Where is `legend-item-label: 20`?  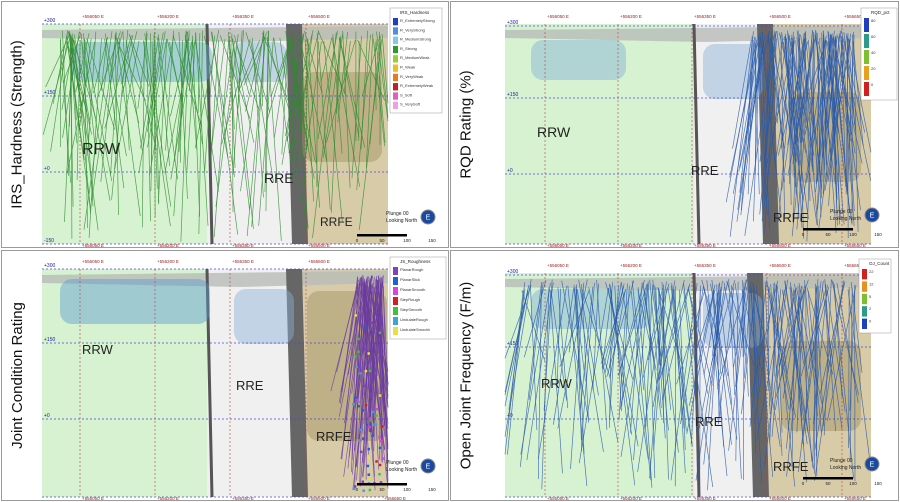
legend-item-label: 20 is located at coordinates (873, 68).